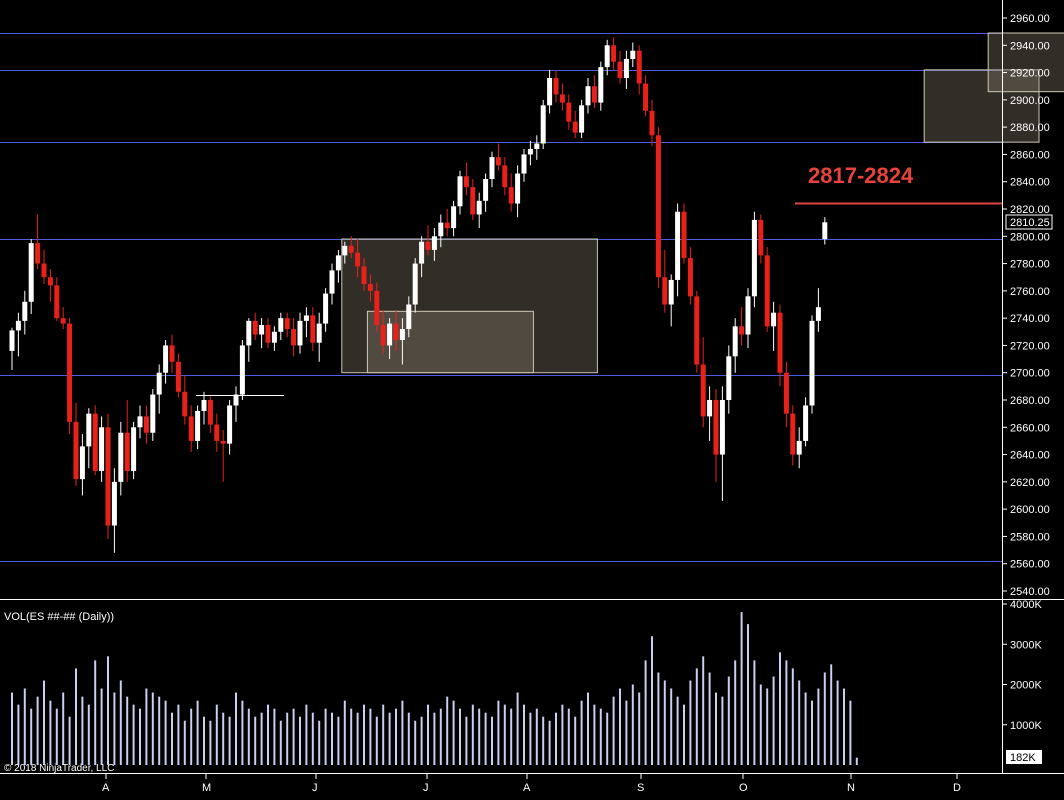 Image resolution: width=1064 pixels, height=800 pixels. I want to click on price-tick-label: 2860.00, so click(1030, 155).